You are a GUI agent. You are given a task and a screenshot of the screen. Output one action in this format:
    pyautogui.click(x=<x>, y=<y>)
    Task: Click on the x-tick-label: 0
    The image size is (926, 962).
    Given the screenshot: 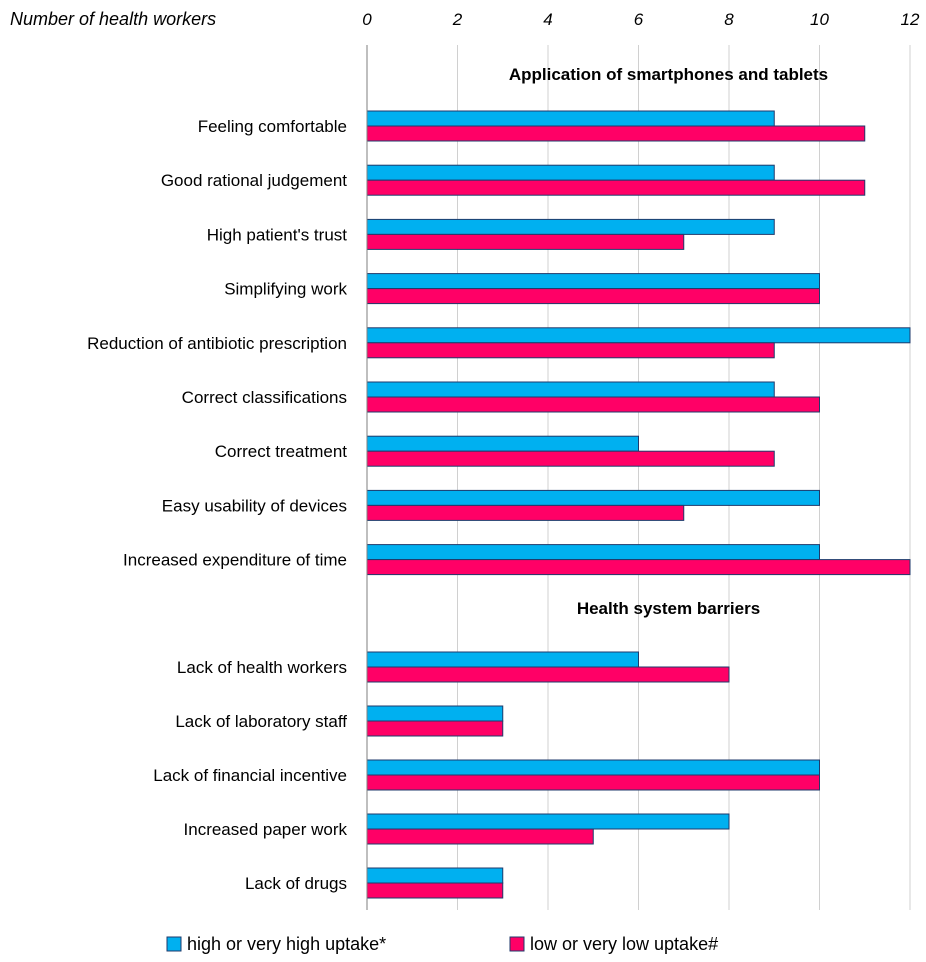 What is the action you would take?
    pyautogui.click(x=367, y=19)
    